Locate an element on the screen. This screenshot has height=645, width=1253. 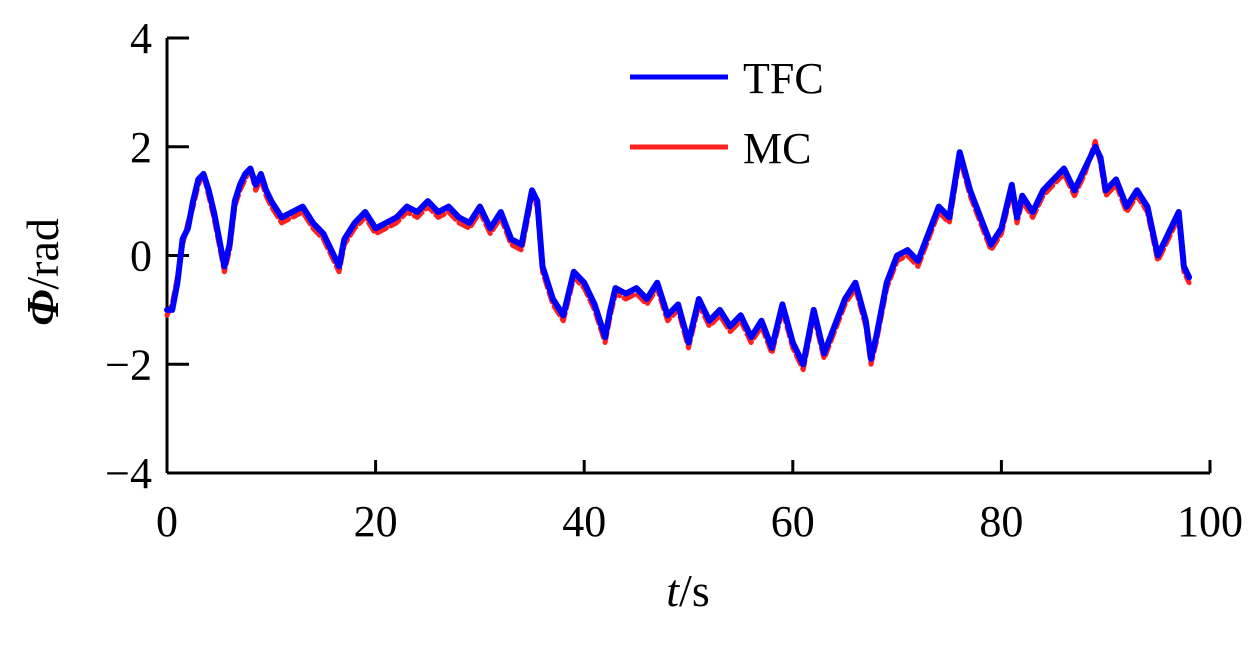
legend-label-mc: MC is located at coordinates (777, 148).